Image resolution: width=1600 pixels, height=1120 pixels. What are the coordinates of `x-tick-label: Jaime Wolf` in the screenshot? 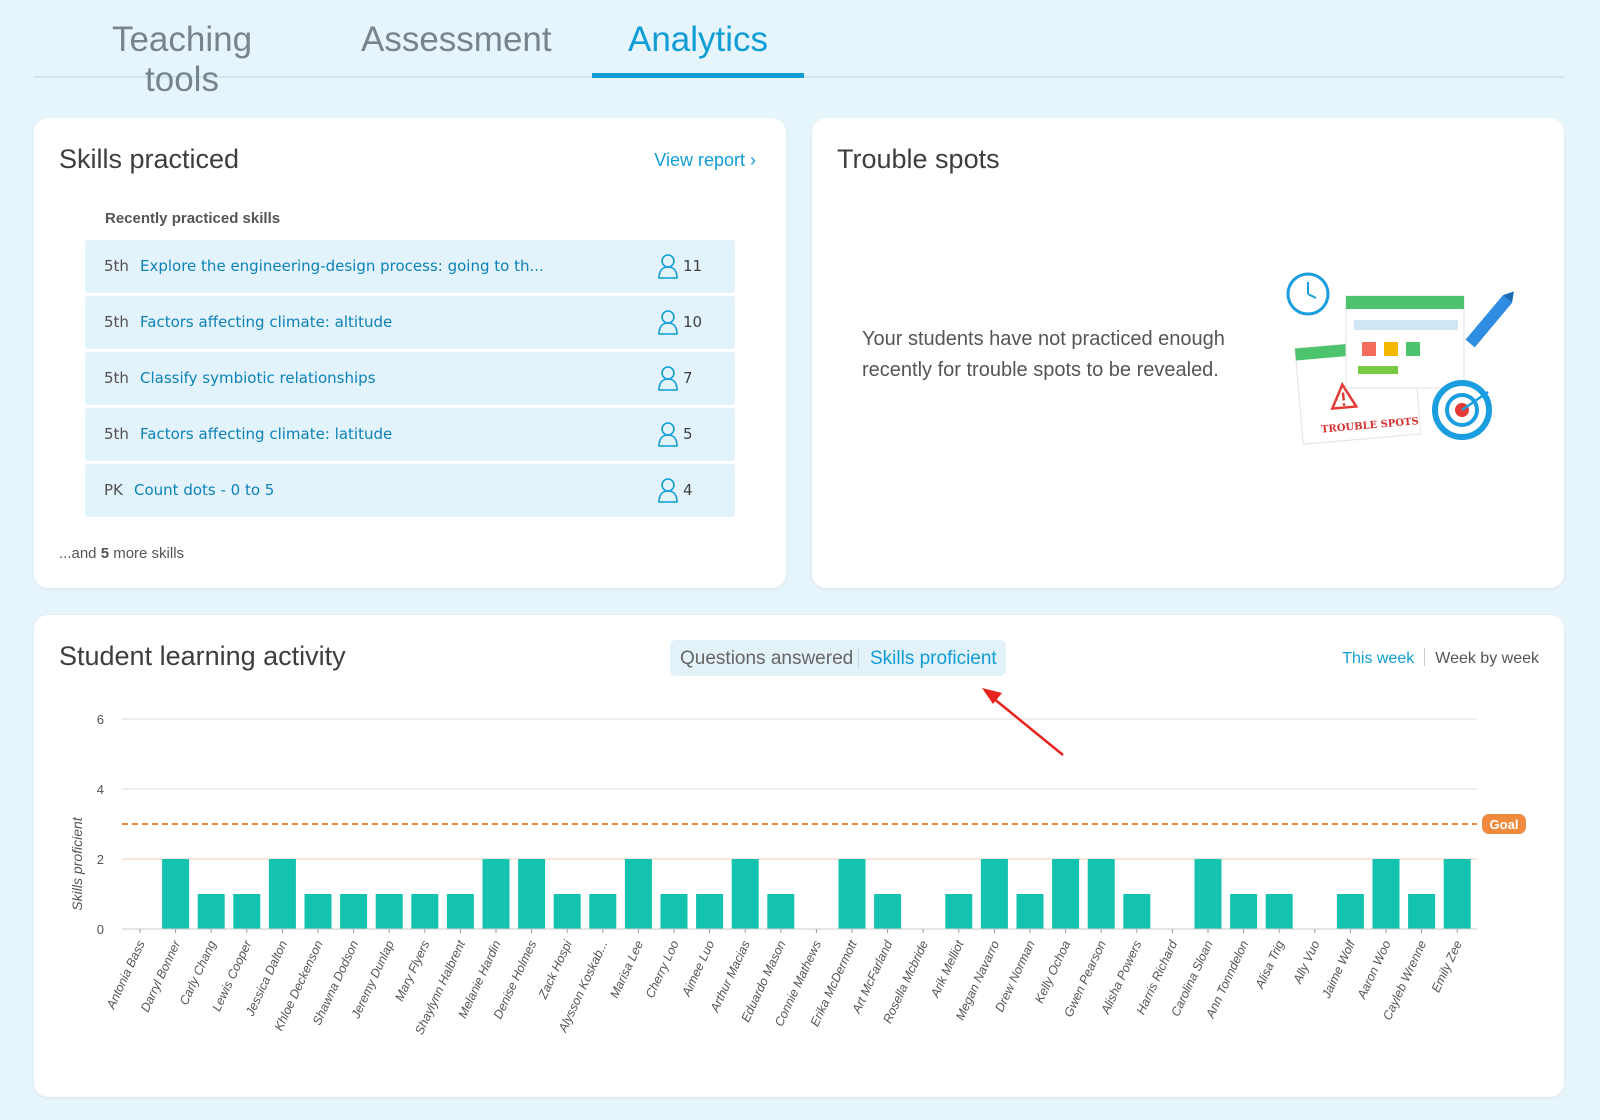 It's located at (1339, 969).